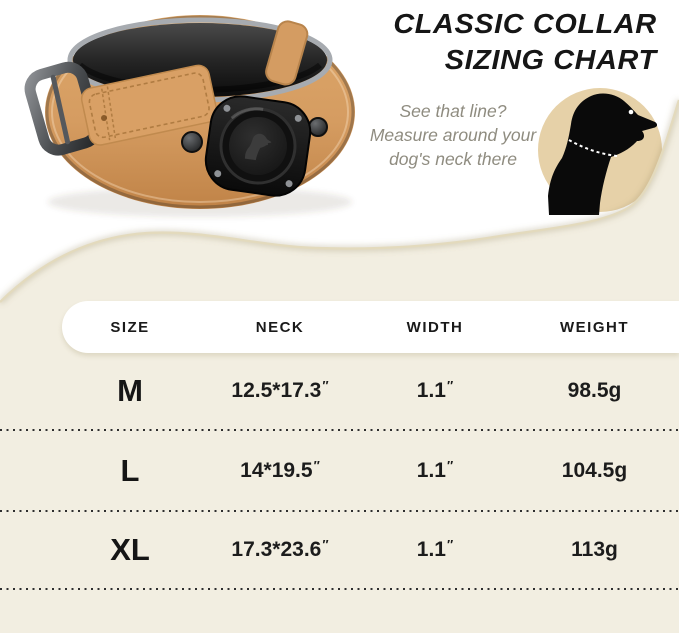  I want to click on weight-value: 104.5g, so click(594, 470).